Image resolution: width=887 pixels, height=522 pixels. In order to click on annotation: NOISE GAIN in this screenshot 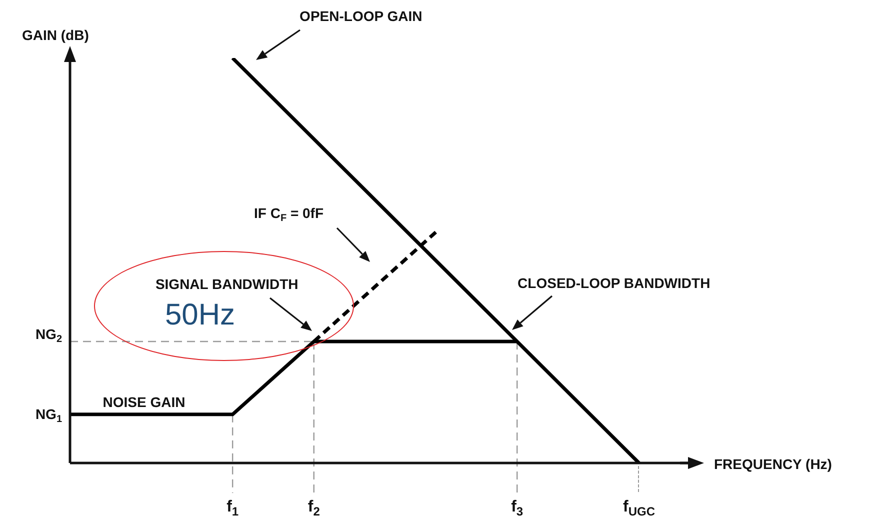, I will do `click(144, 402)`.